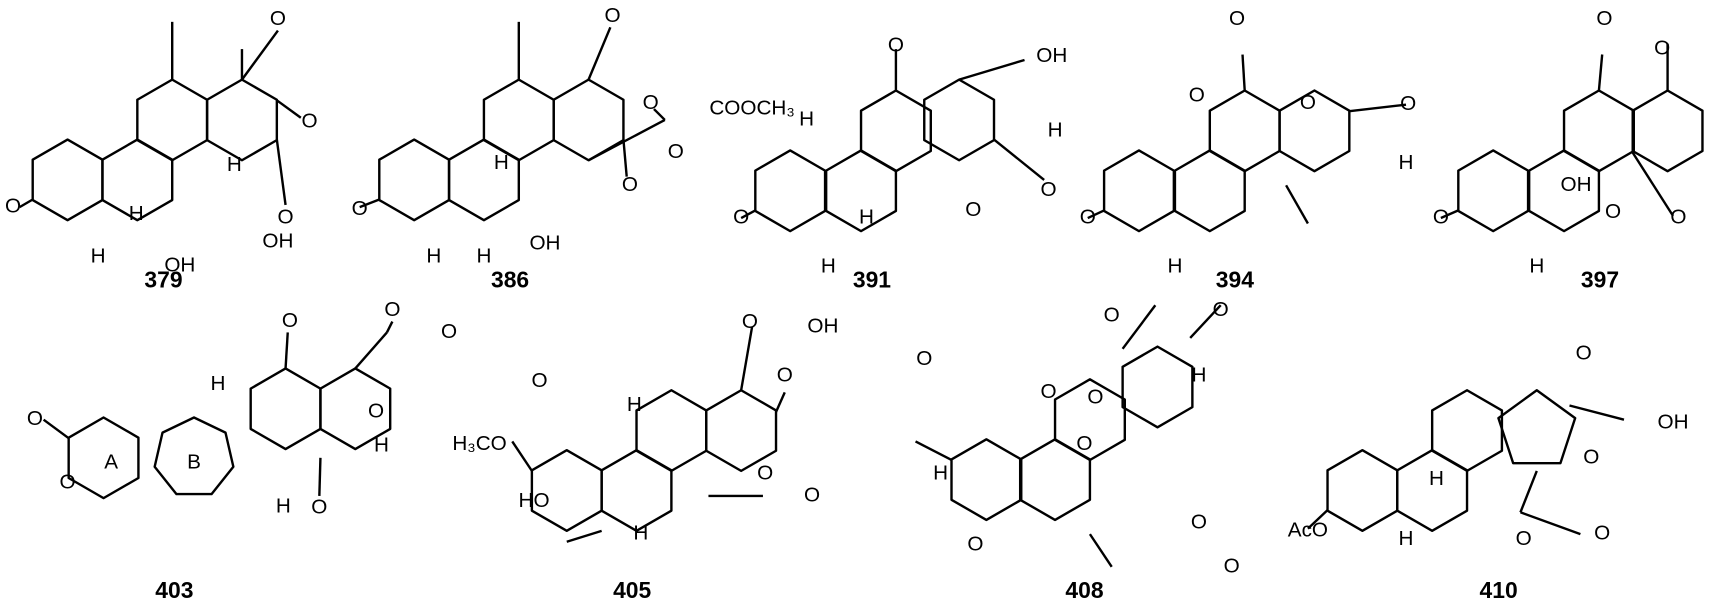 The image size is (1709, 605). I want to click on compound-number: 405, so click(632, 590).